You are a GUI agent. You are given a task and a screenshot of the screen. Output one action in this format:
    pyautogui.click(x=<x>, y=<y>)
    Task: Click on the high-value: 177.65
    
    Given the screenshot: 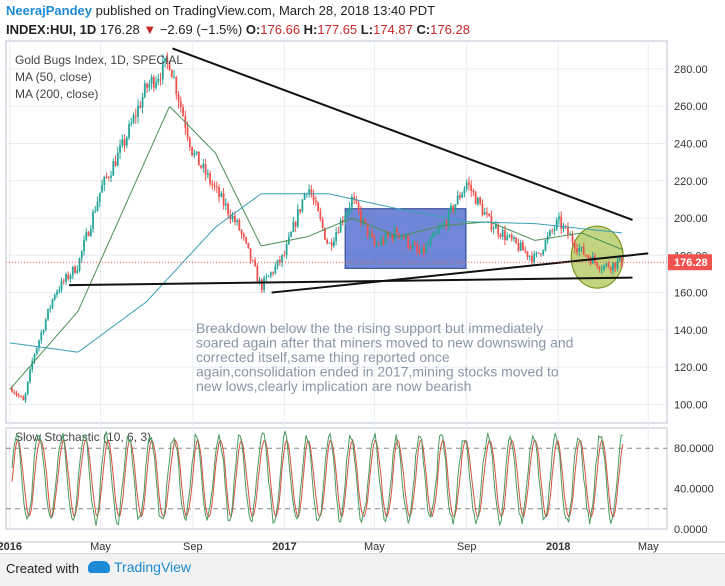 What is the action you would take?
    pyautogui.click(x=337, y=29)
    